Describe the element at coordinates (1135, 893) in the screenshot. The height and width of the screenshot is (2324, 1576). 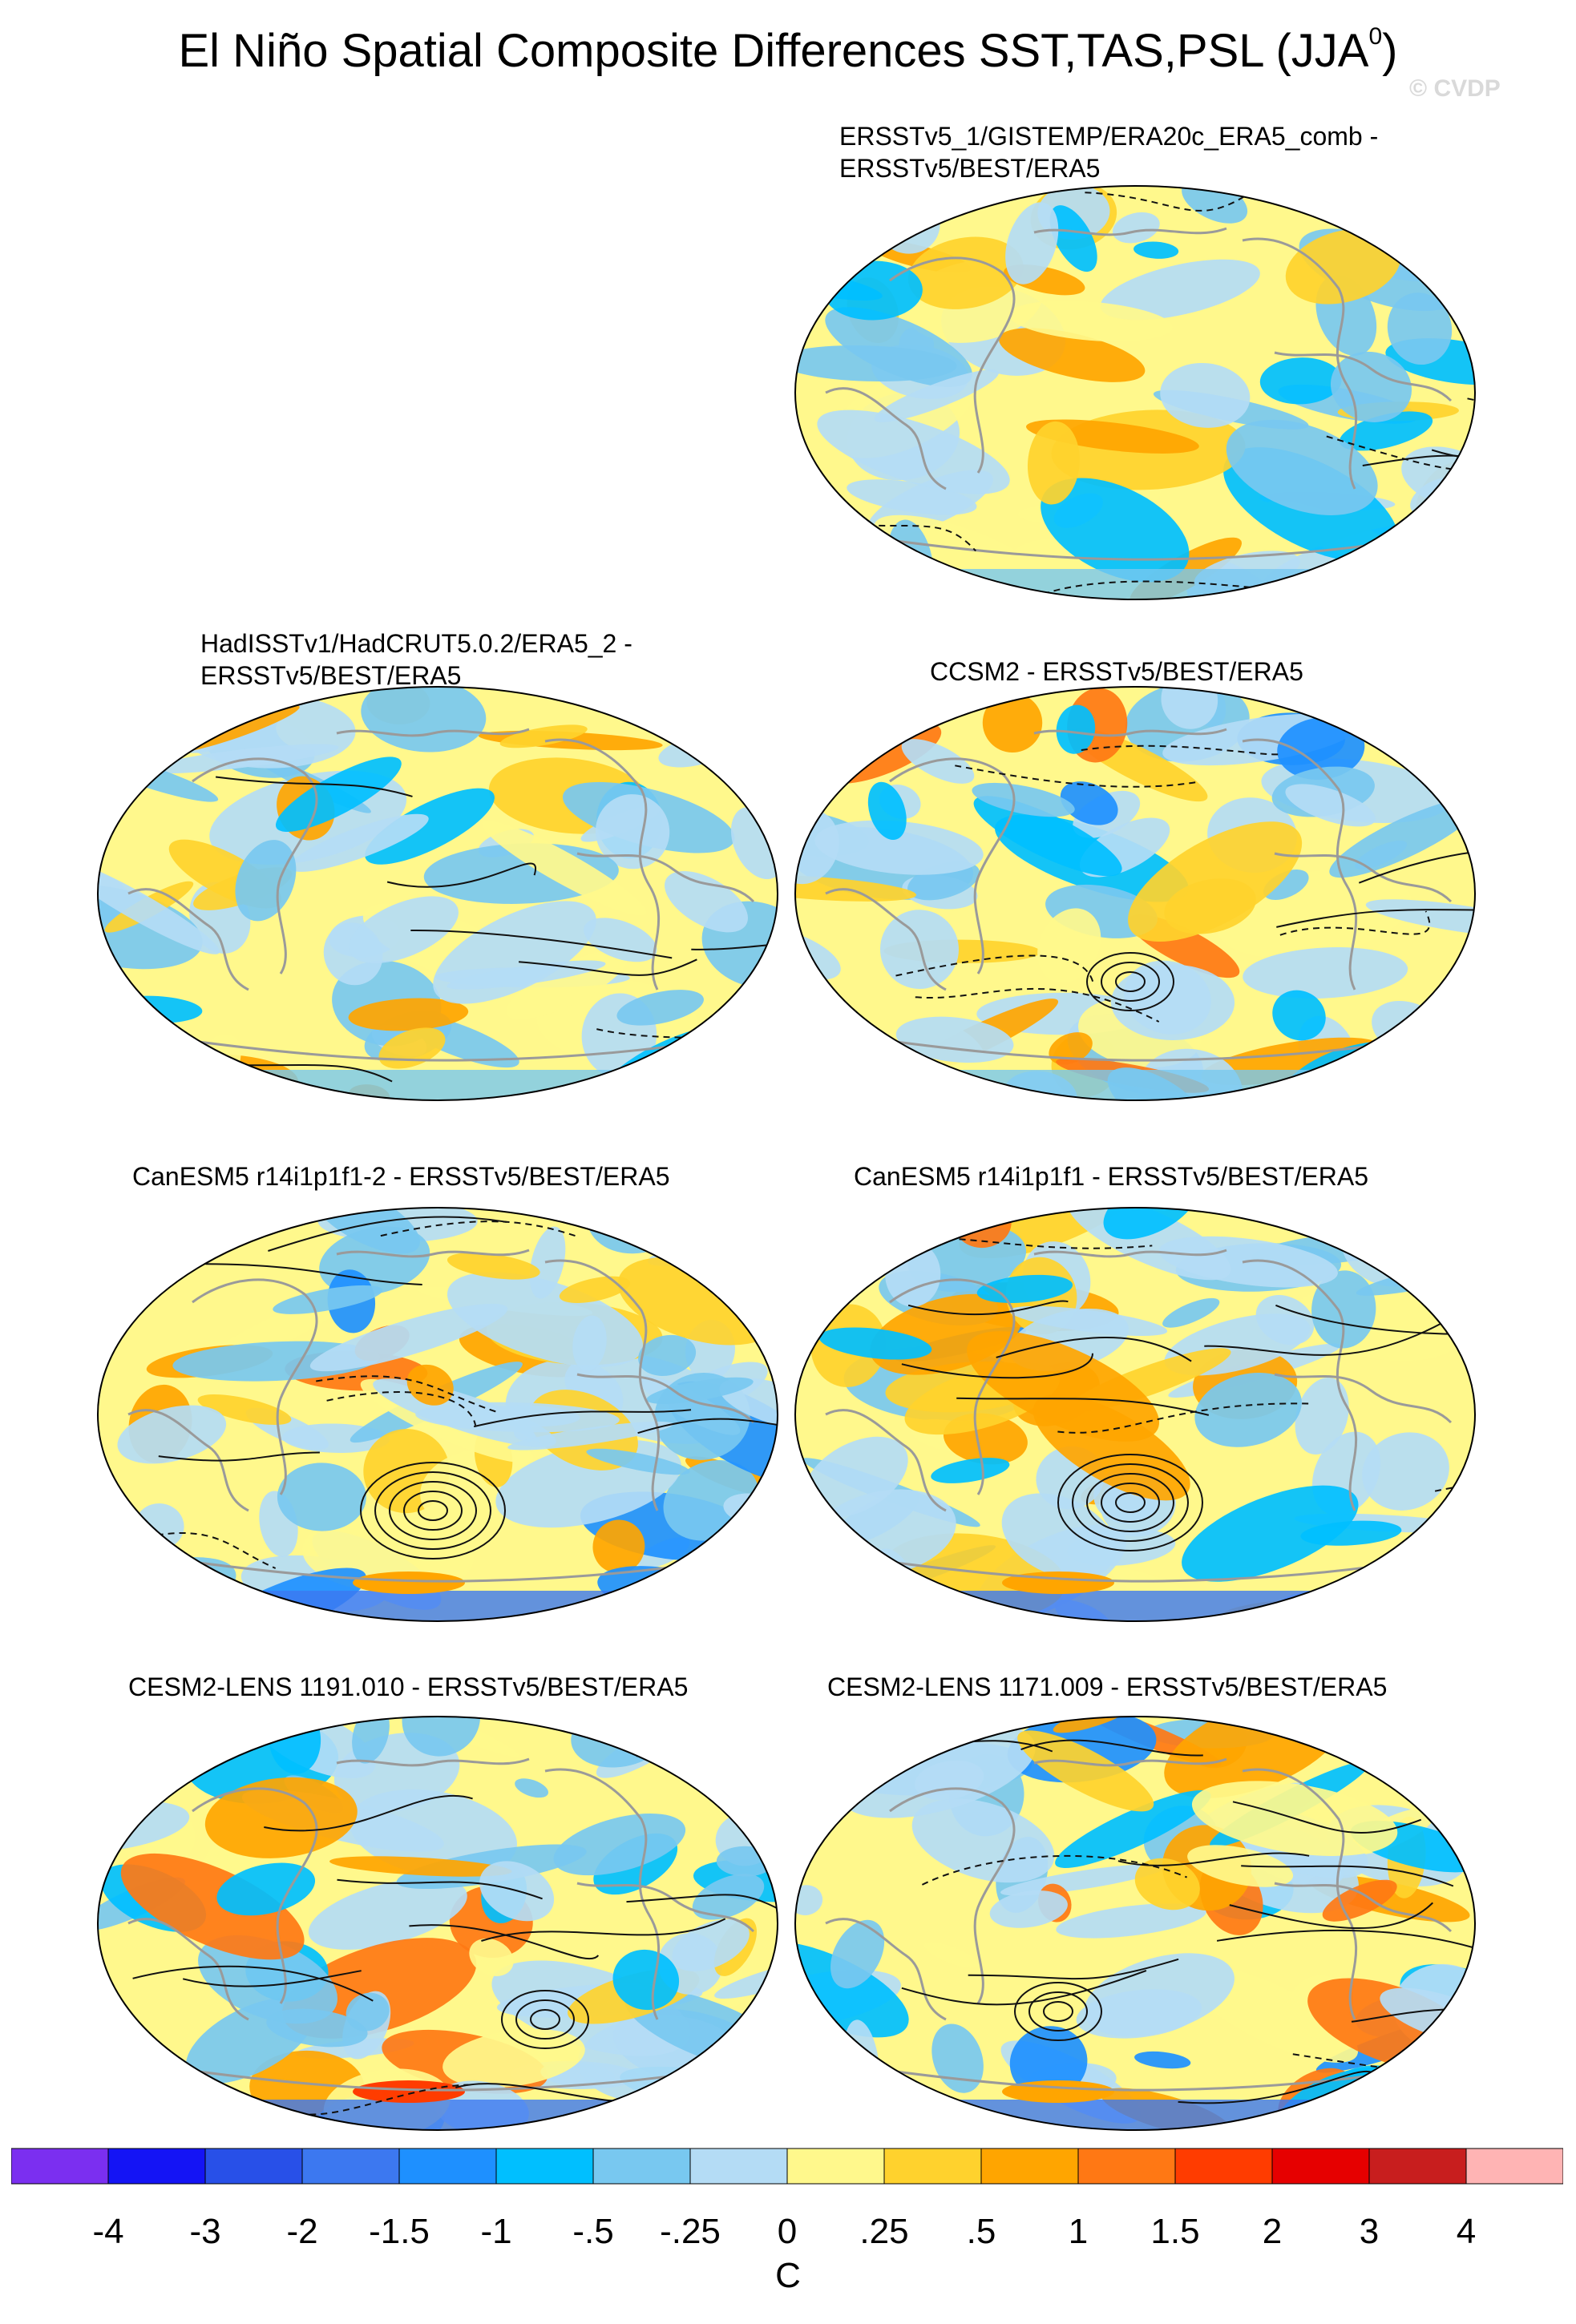
I see `map-p3` at that location.